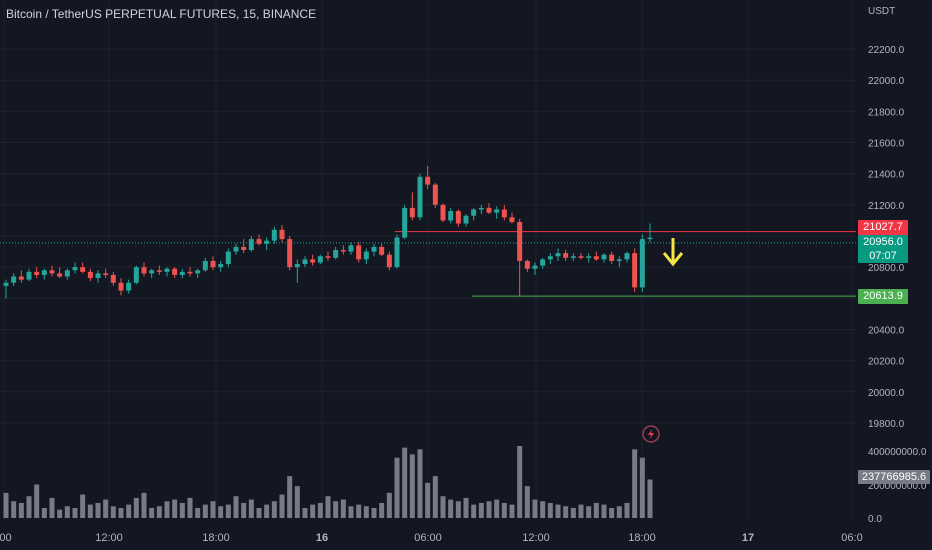 The height and width of the screenshot is (550, 932). Describe the element at coordinates (875, 519) in the screenshot. I see `volume-tick-label: 0.0` at that location.